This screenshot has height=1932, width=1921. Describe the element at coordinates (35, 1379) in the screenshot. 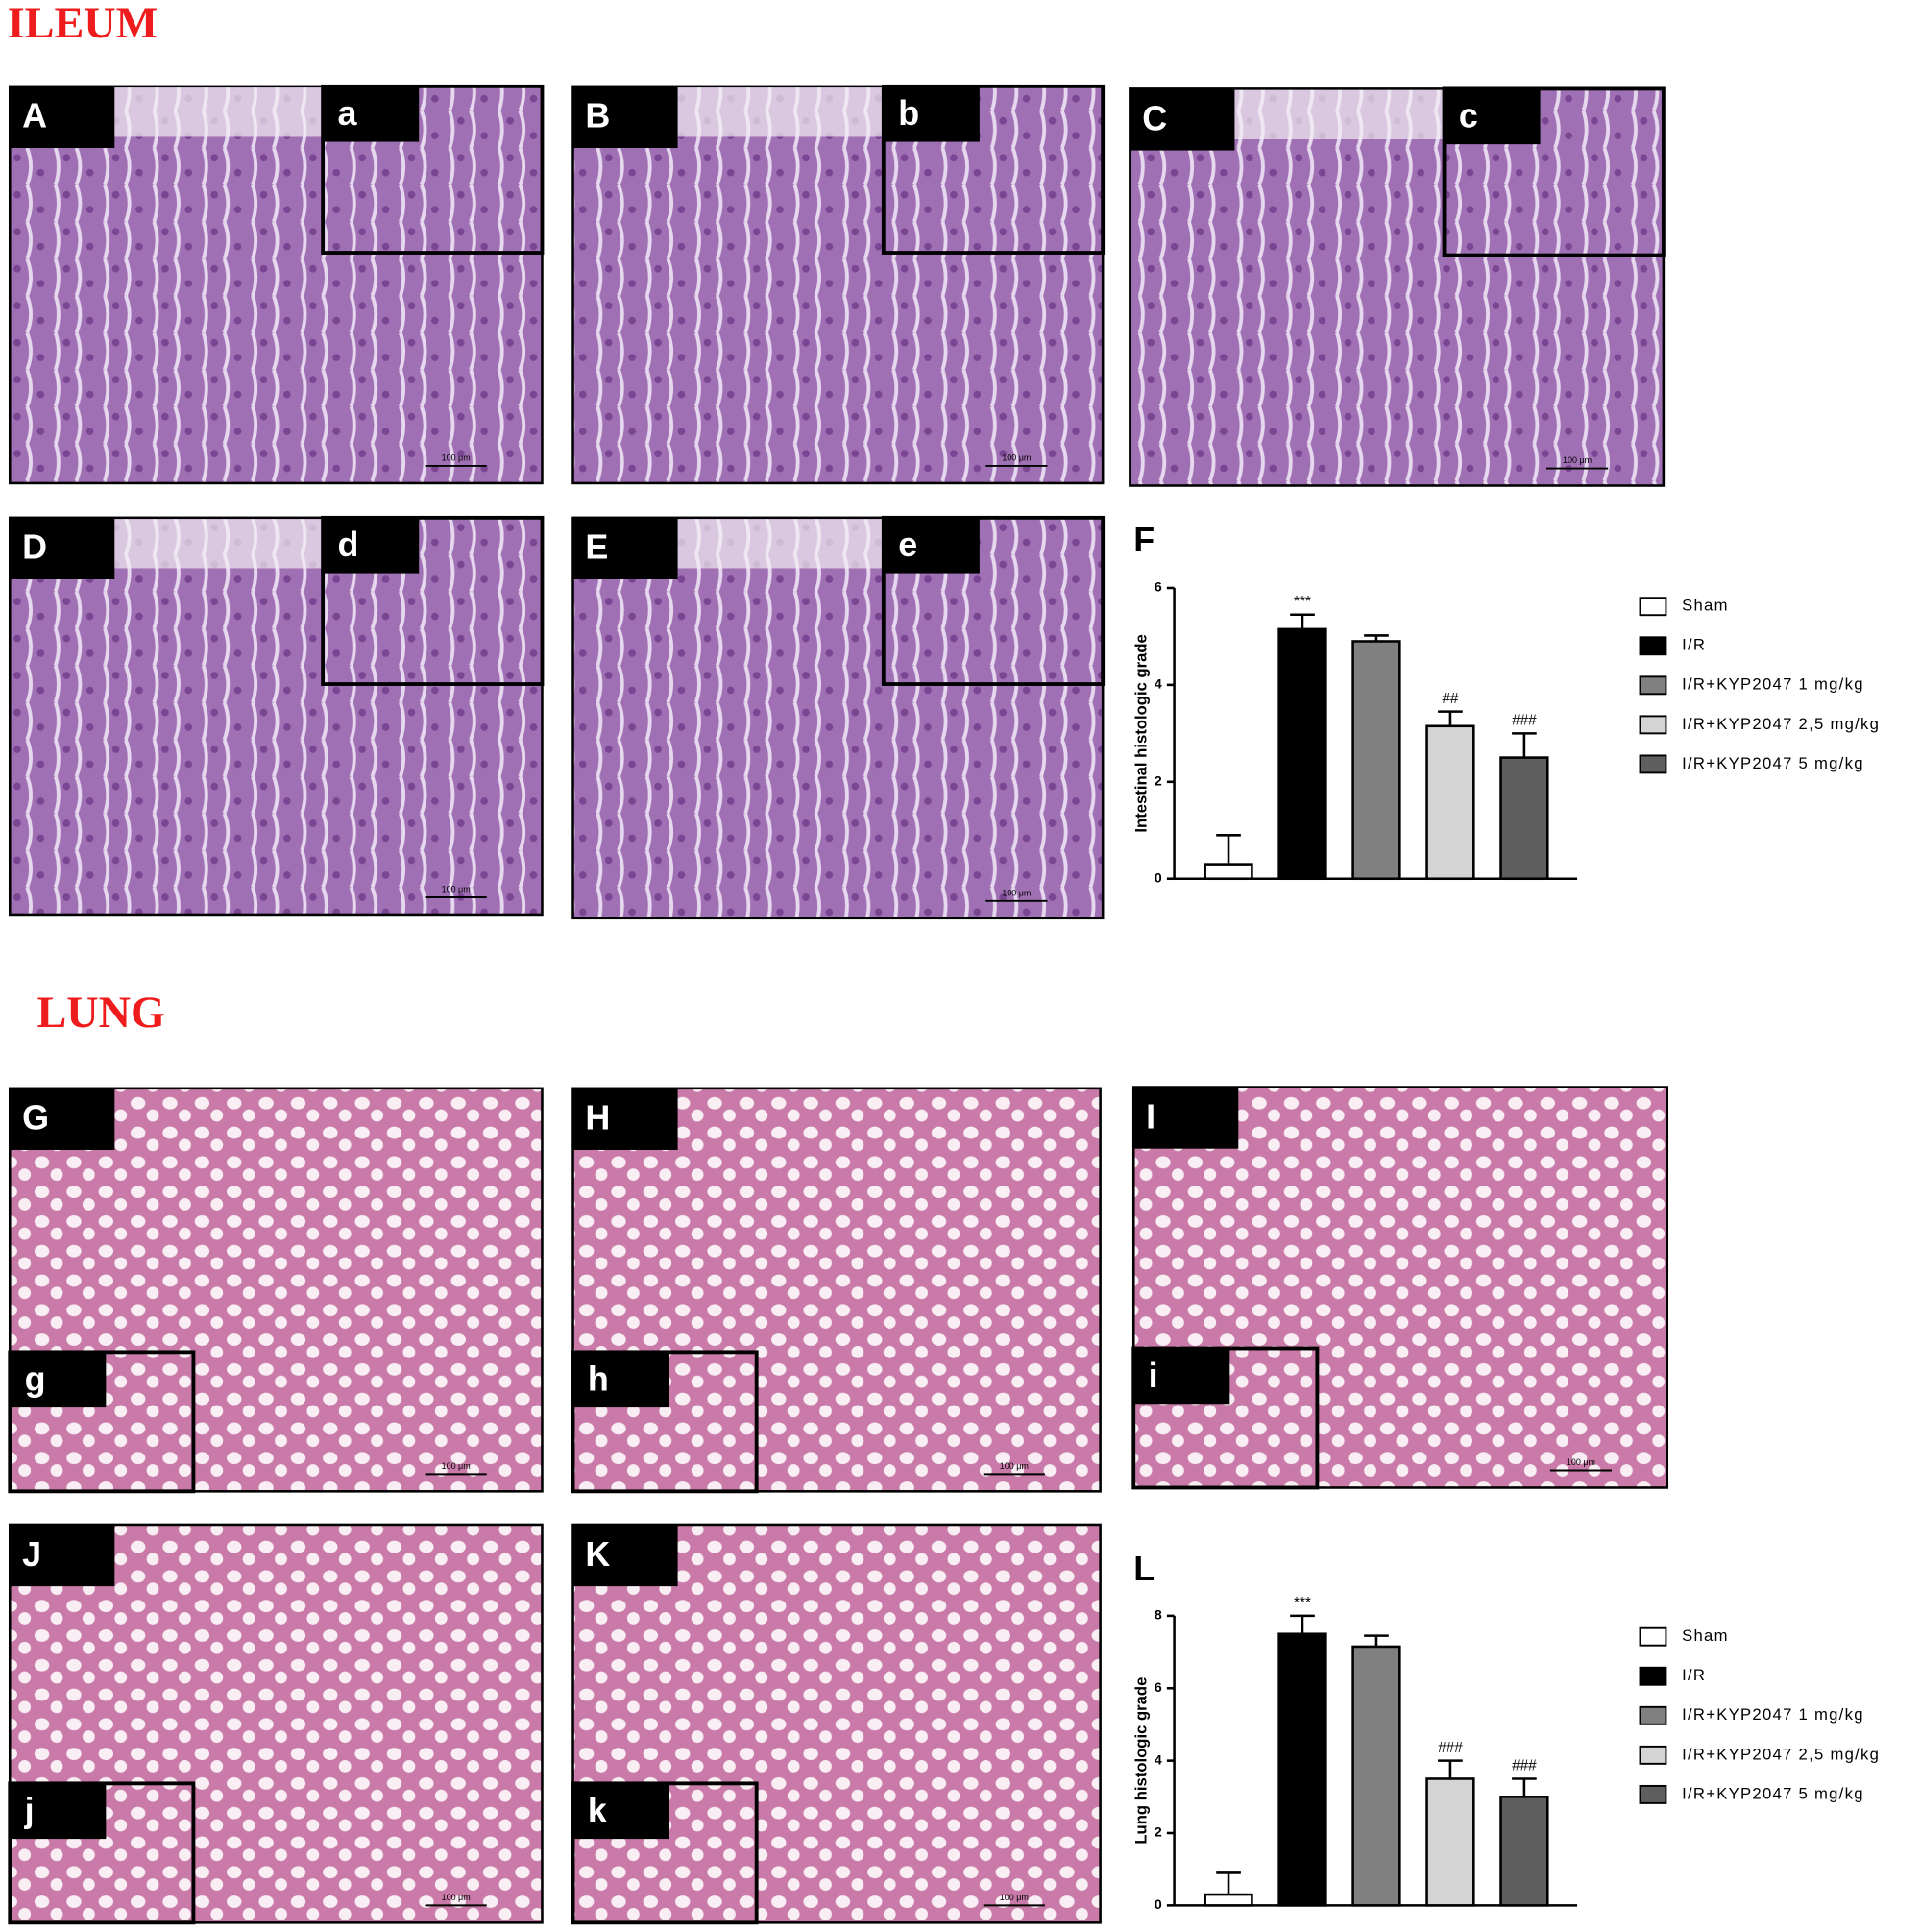

I see `inset-label: g` at that location.